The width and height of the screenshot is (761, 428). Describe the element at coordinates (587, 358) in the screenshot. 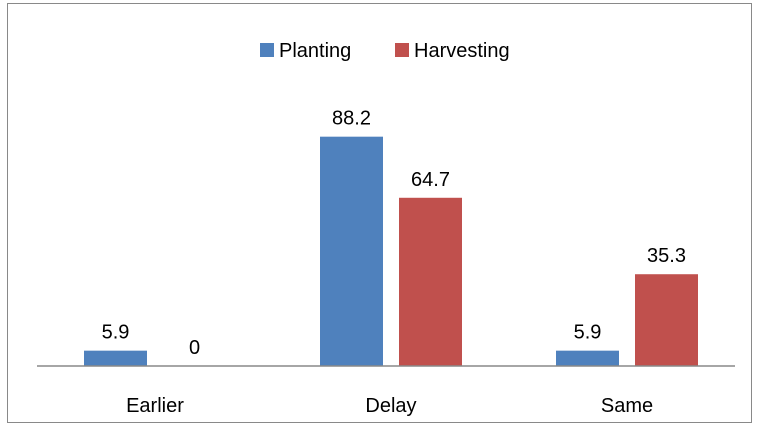

I see `bar-planting-same` at that location.